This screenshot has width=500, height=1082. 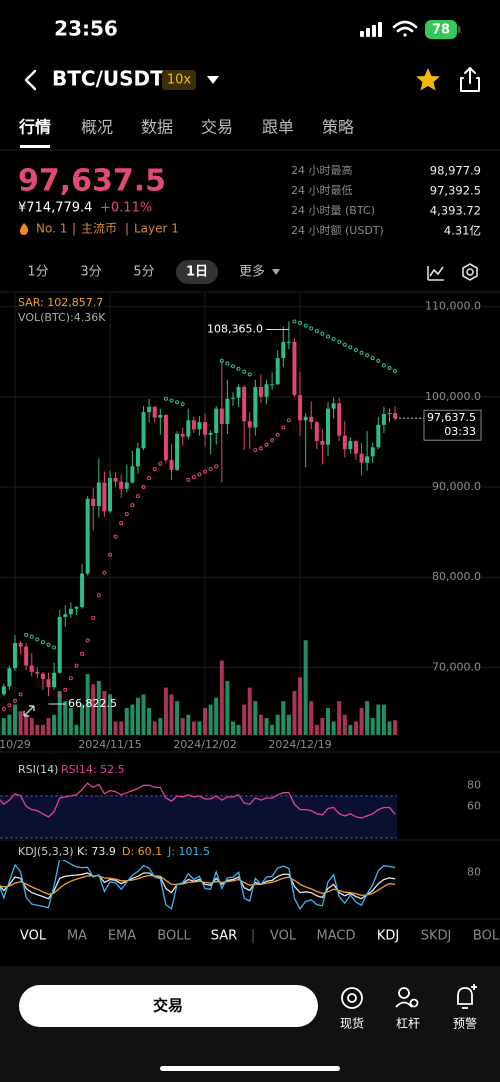 I want to click on alert-icon, so click(x=467, y=996).